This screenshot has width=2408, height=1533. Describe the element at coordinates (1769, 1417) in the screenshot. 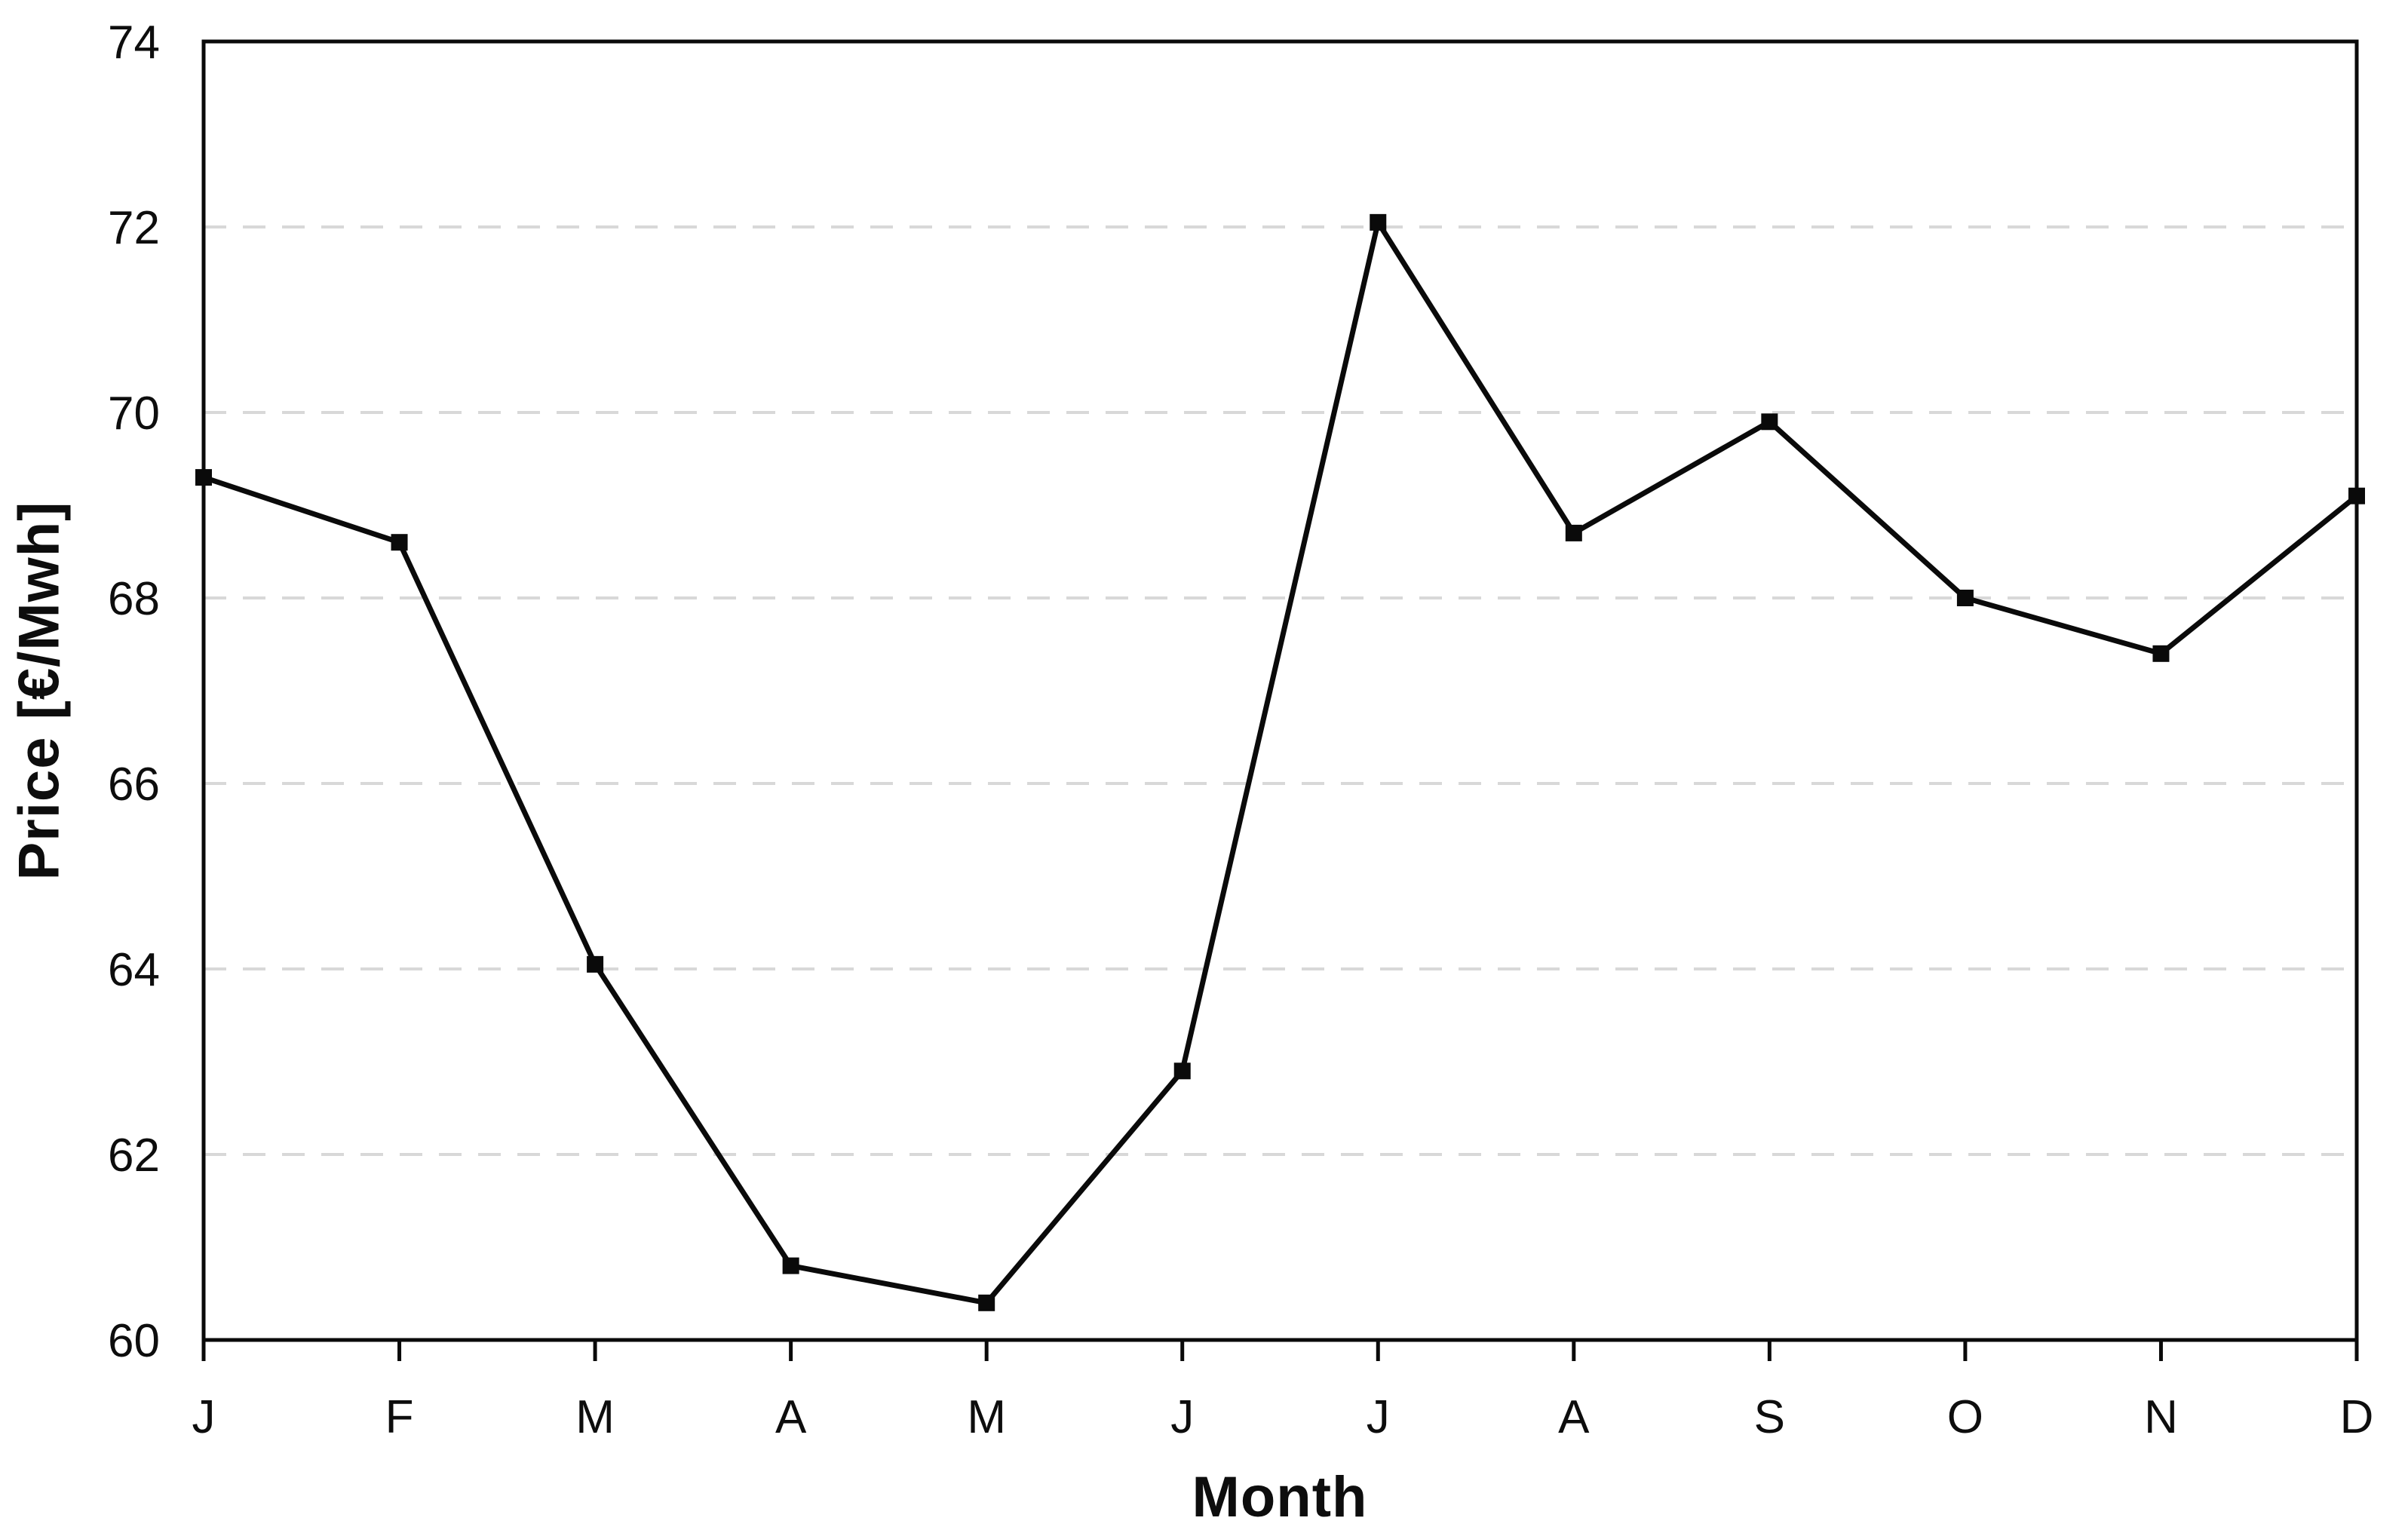

I see `x-tick-label: S` at that location.